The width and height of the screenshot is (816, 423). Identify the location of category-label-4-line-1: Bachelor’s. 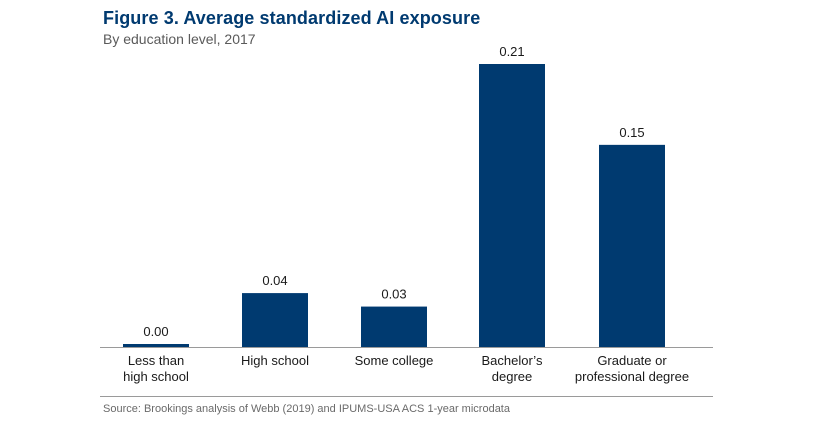
(512, 360).